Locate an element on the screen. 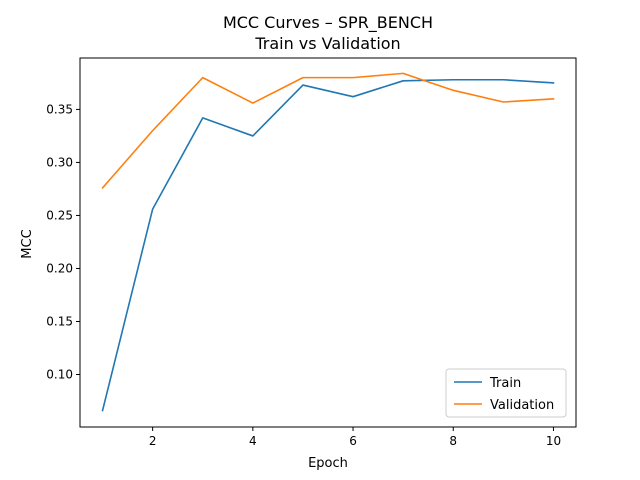  chart-title: MCC Curves – SPR_BENCH is located at coordinates (328, 23).